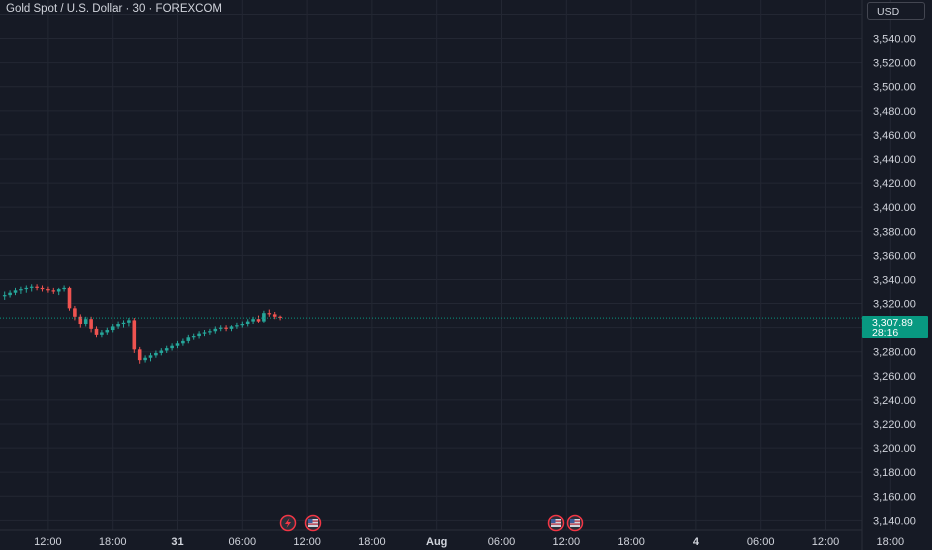 The image size is (932, 550). Describe the element at coordinates (885, 333) in the screenshot. I see `bar-countdown: 28:16` at that location.